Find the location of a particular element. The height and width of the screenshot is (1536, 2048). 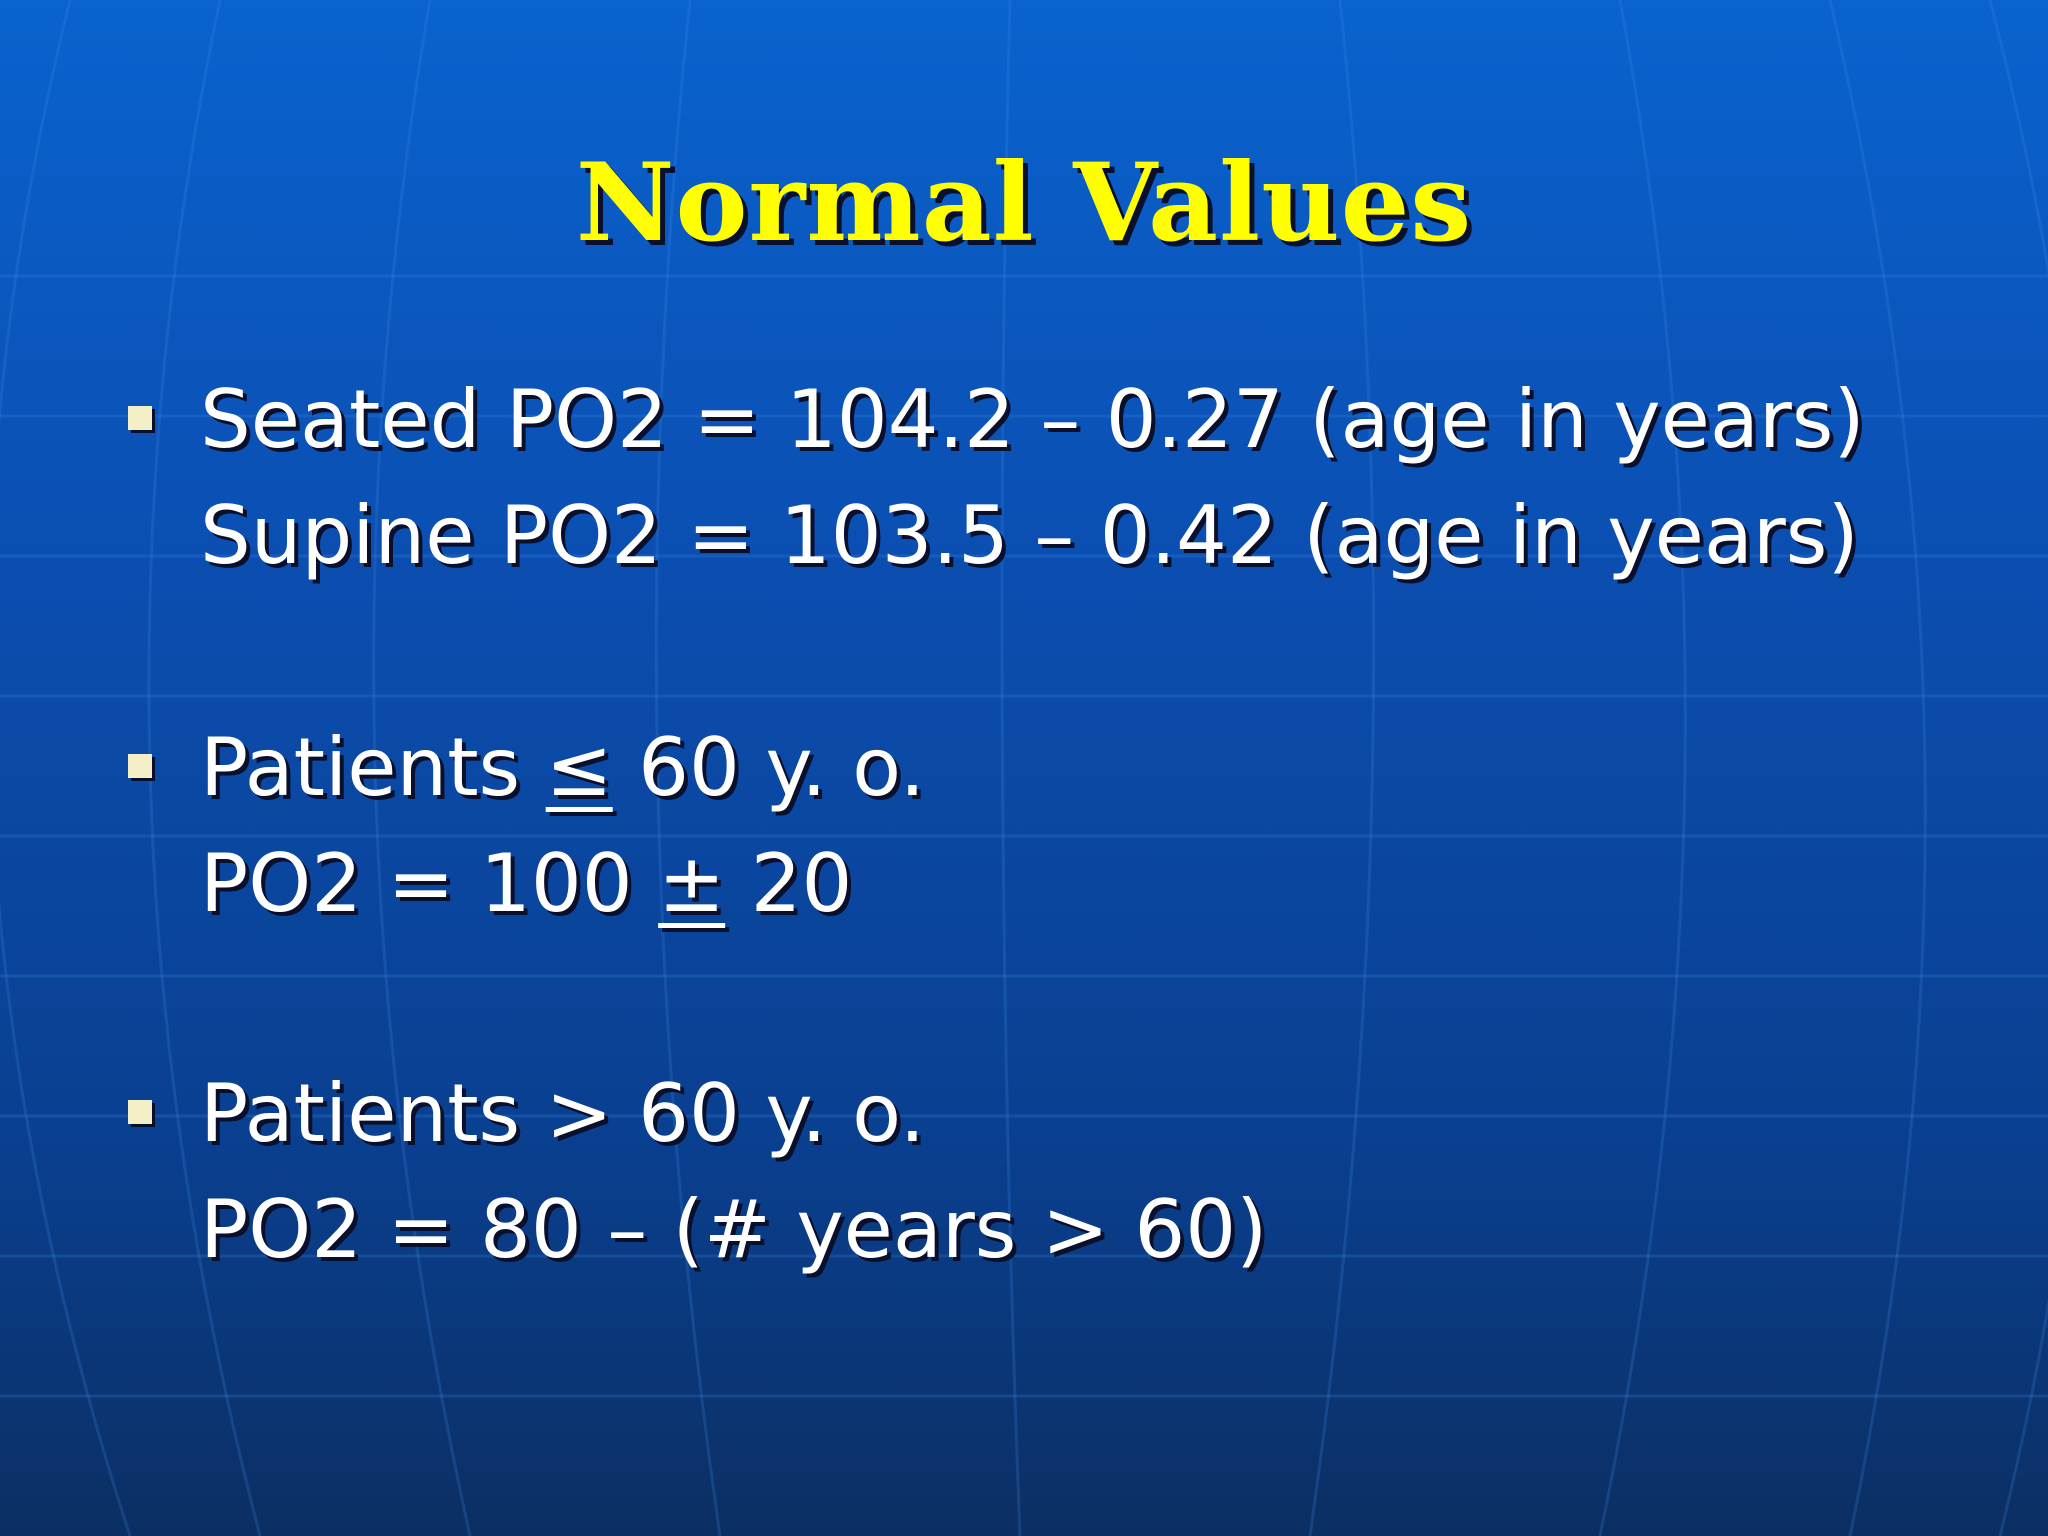

bullet-2-line-2: PO2 = 100 ± 20 is located at coordinates (526, 884).